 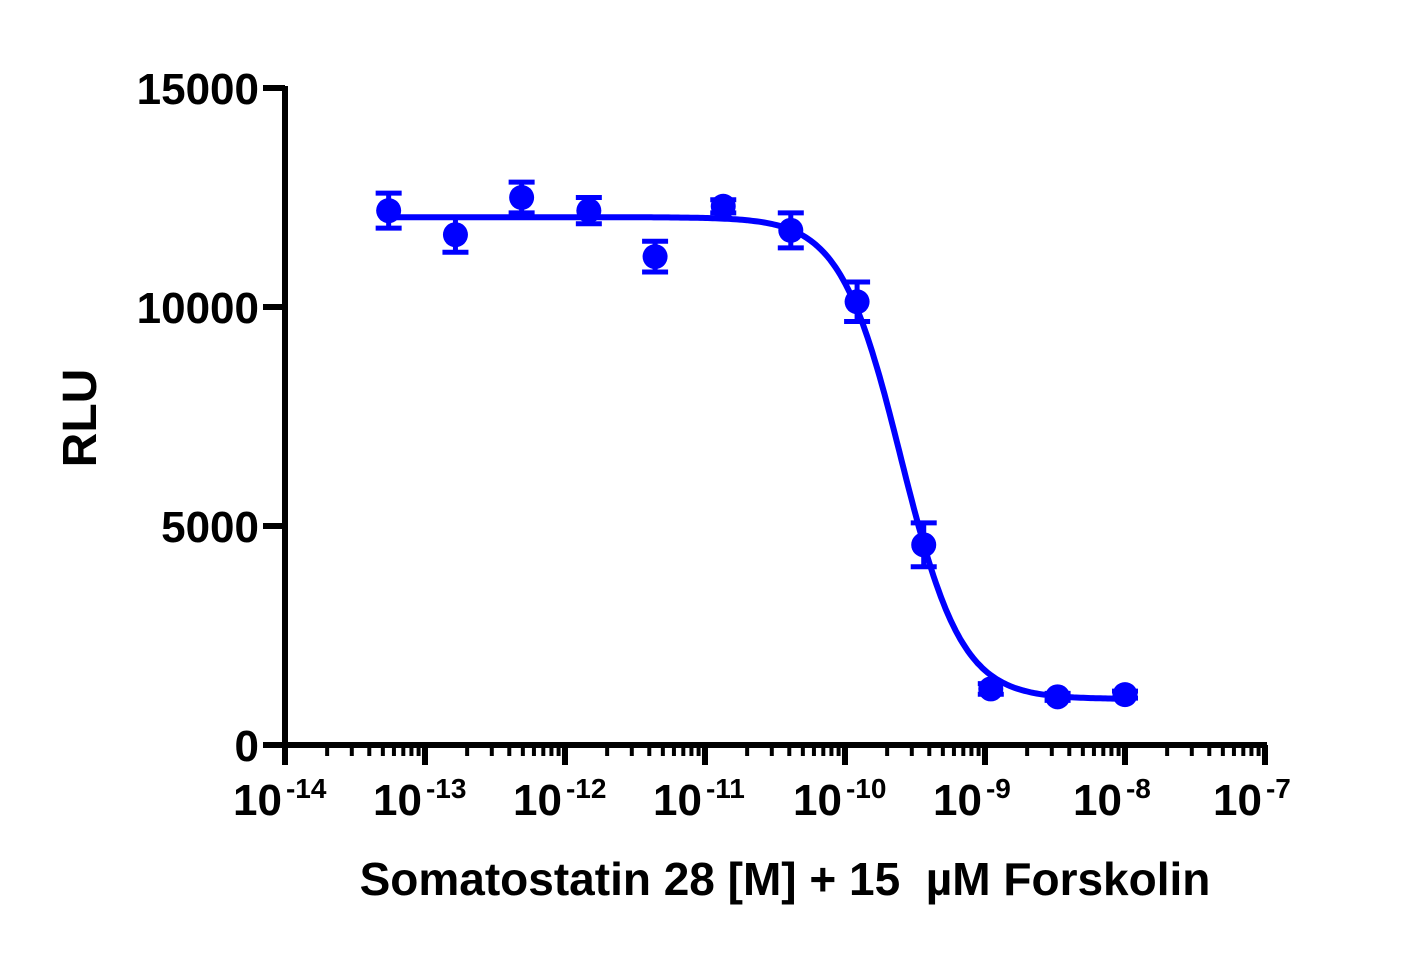 What do you see at coordinates (785, 879) in the screenshot?
I see `x-axis-label: Somatostatin 28 [M] + 15 µM Forskolin` at bounding box center [785, 879].